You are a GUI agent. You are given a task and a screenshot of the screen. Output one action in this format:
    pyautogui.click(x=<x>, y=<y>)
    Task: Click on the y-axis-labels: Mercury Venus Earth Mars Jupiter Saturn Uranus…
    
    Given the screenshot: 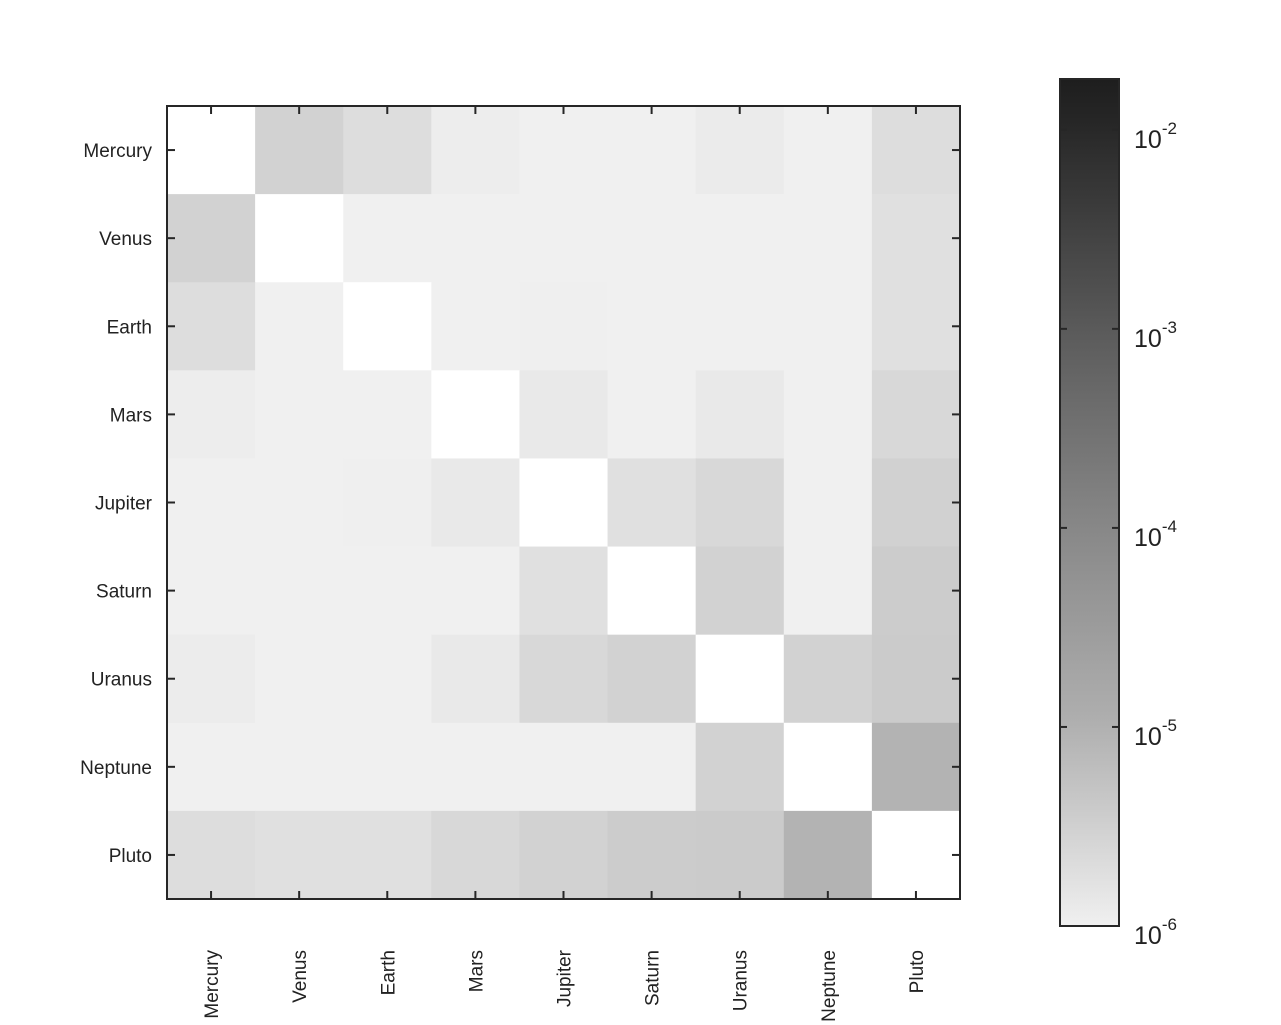 What is the action you would take?
    pyautogui.click(x=116, y=504)
    